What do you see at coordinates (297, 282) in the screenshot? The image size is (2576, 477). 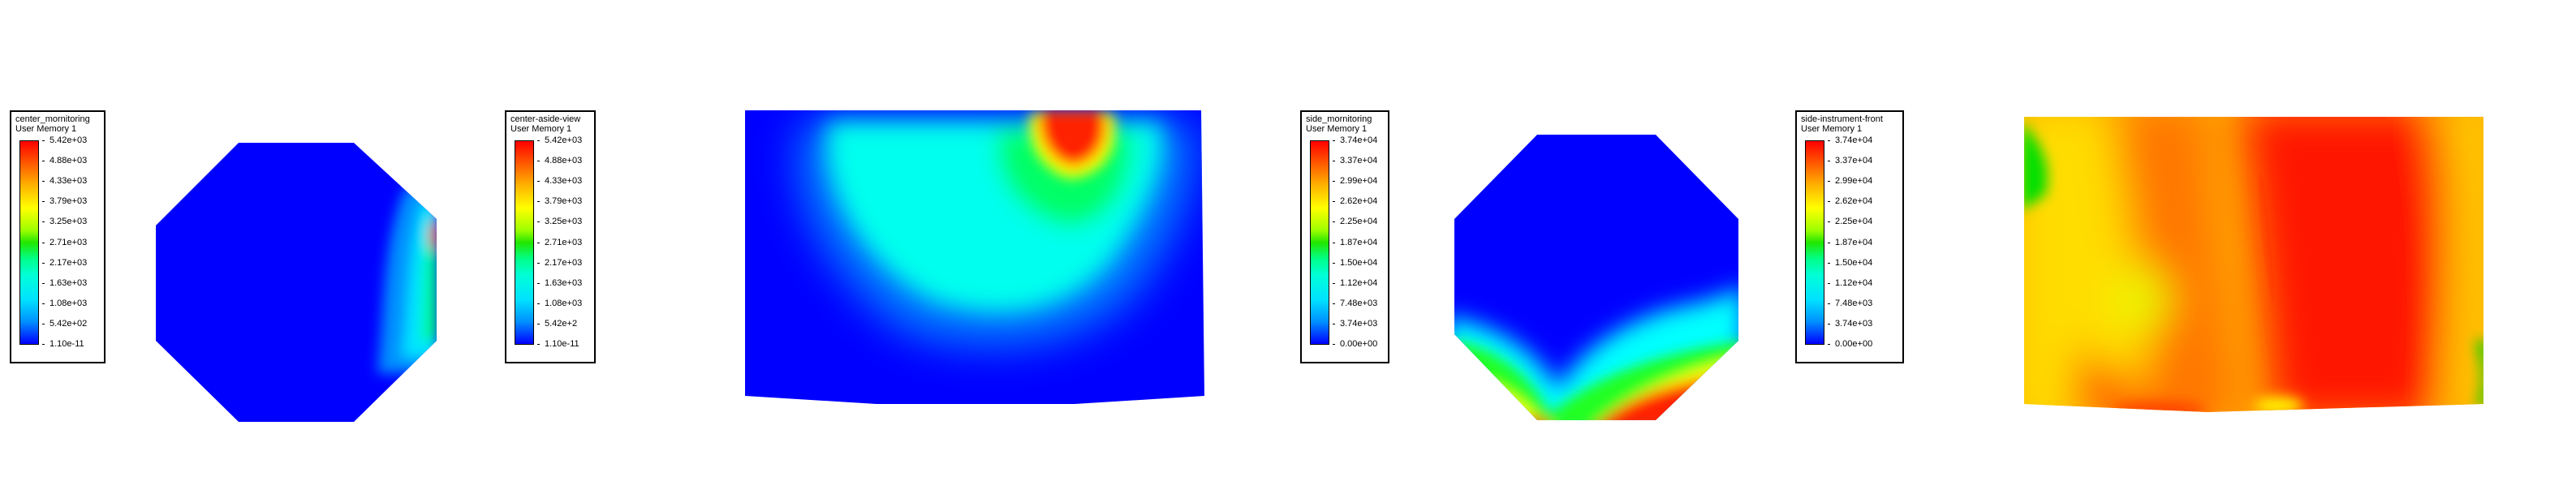 I see `heatmap-center-mornitoring` at bounding box center [297, 282].